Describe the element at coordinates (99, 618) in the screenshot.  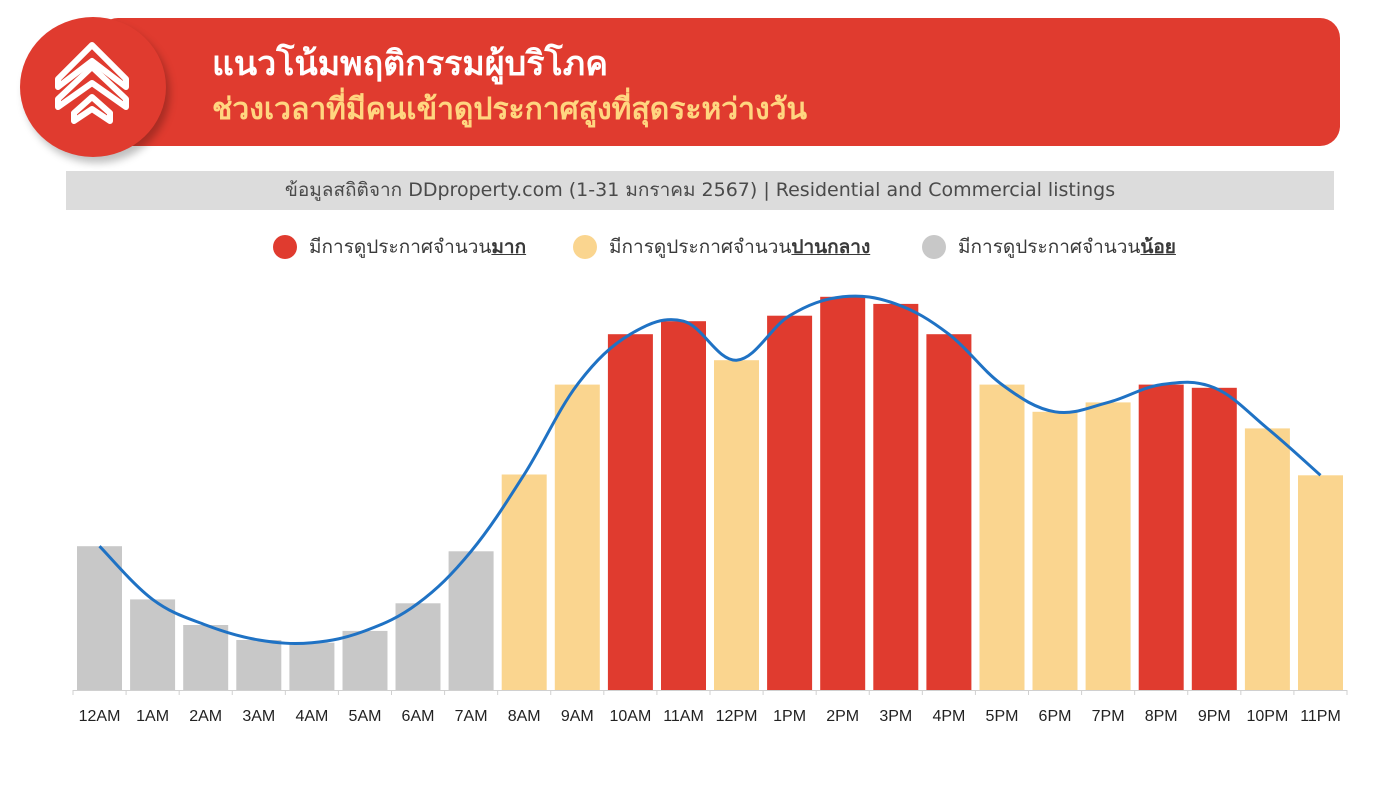
I see `bar-12am` at that location.